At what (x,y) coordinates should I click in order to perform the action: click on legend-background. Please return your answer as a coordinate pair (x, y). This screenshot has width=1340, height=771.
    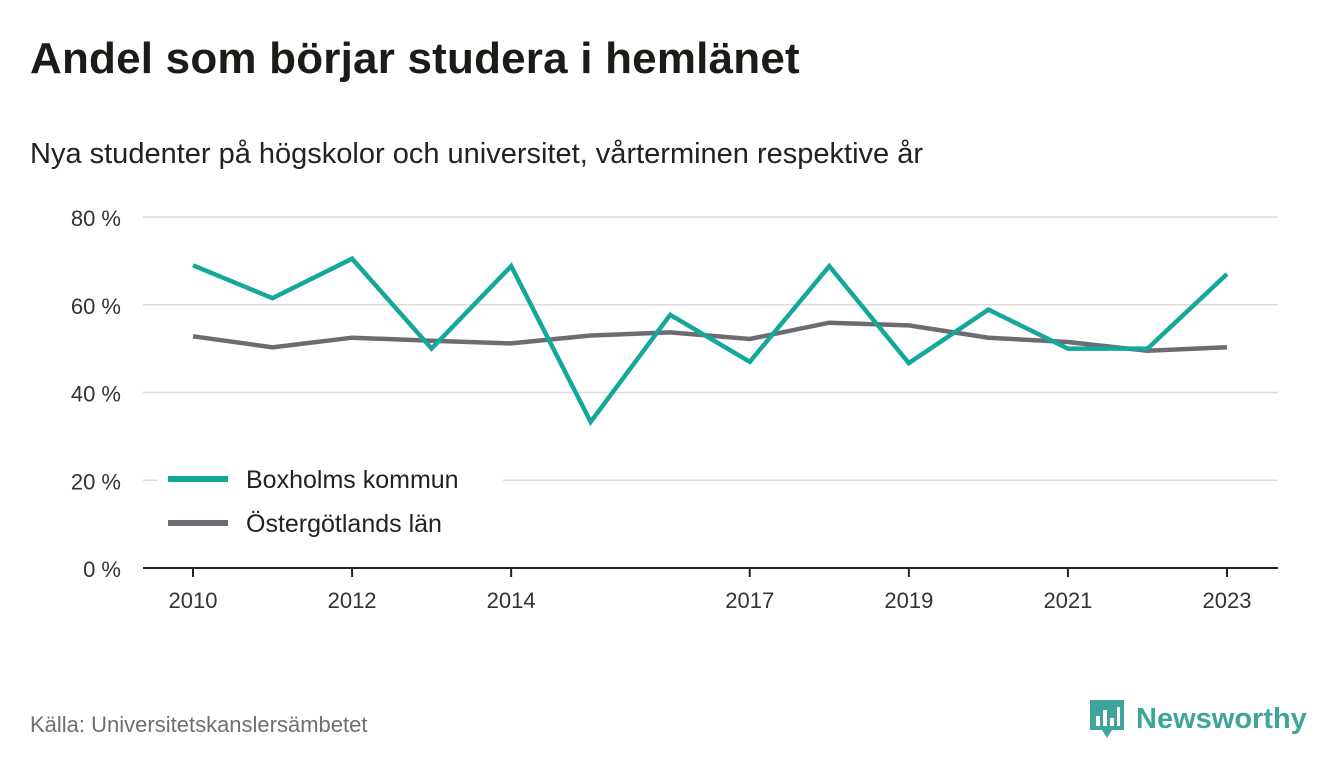
    Looking at the image, I should click on (330, 503).